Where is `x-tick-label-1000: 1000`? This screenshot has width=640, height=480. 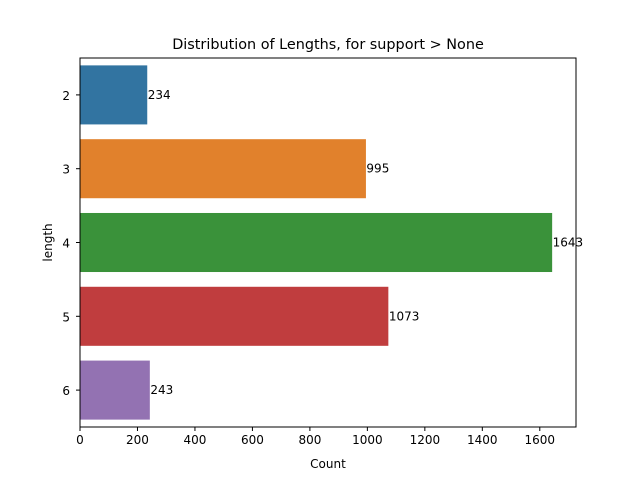
x-tick-label-1000: 1000 is located at coordinates (367, 440).